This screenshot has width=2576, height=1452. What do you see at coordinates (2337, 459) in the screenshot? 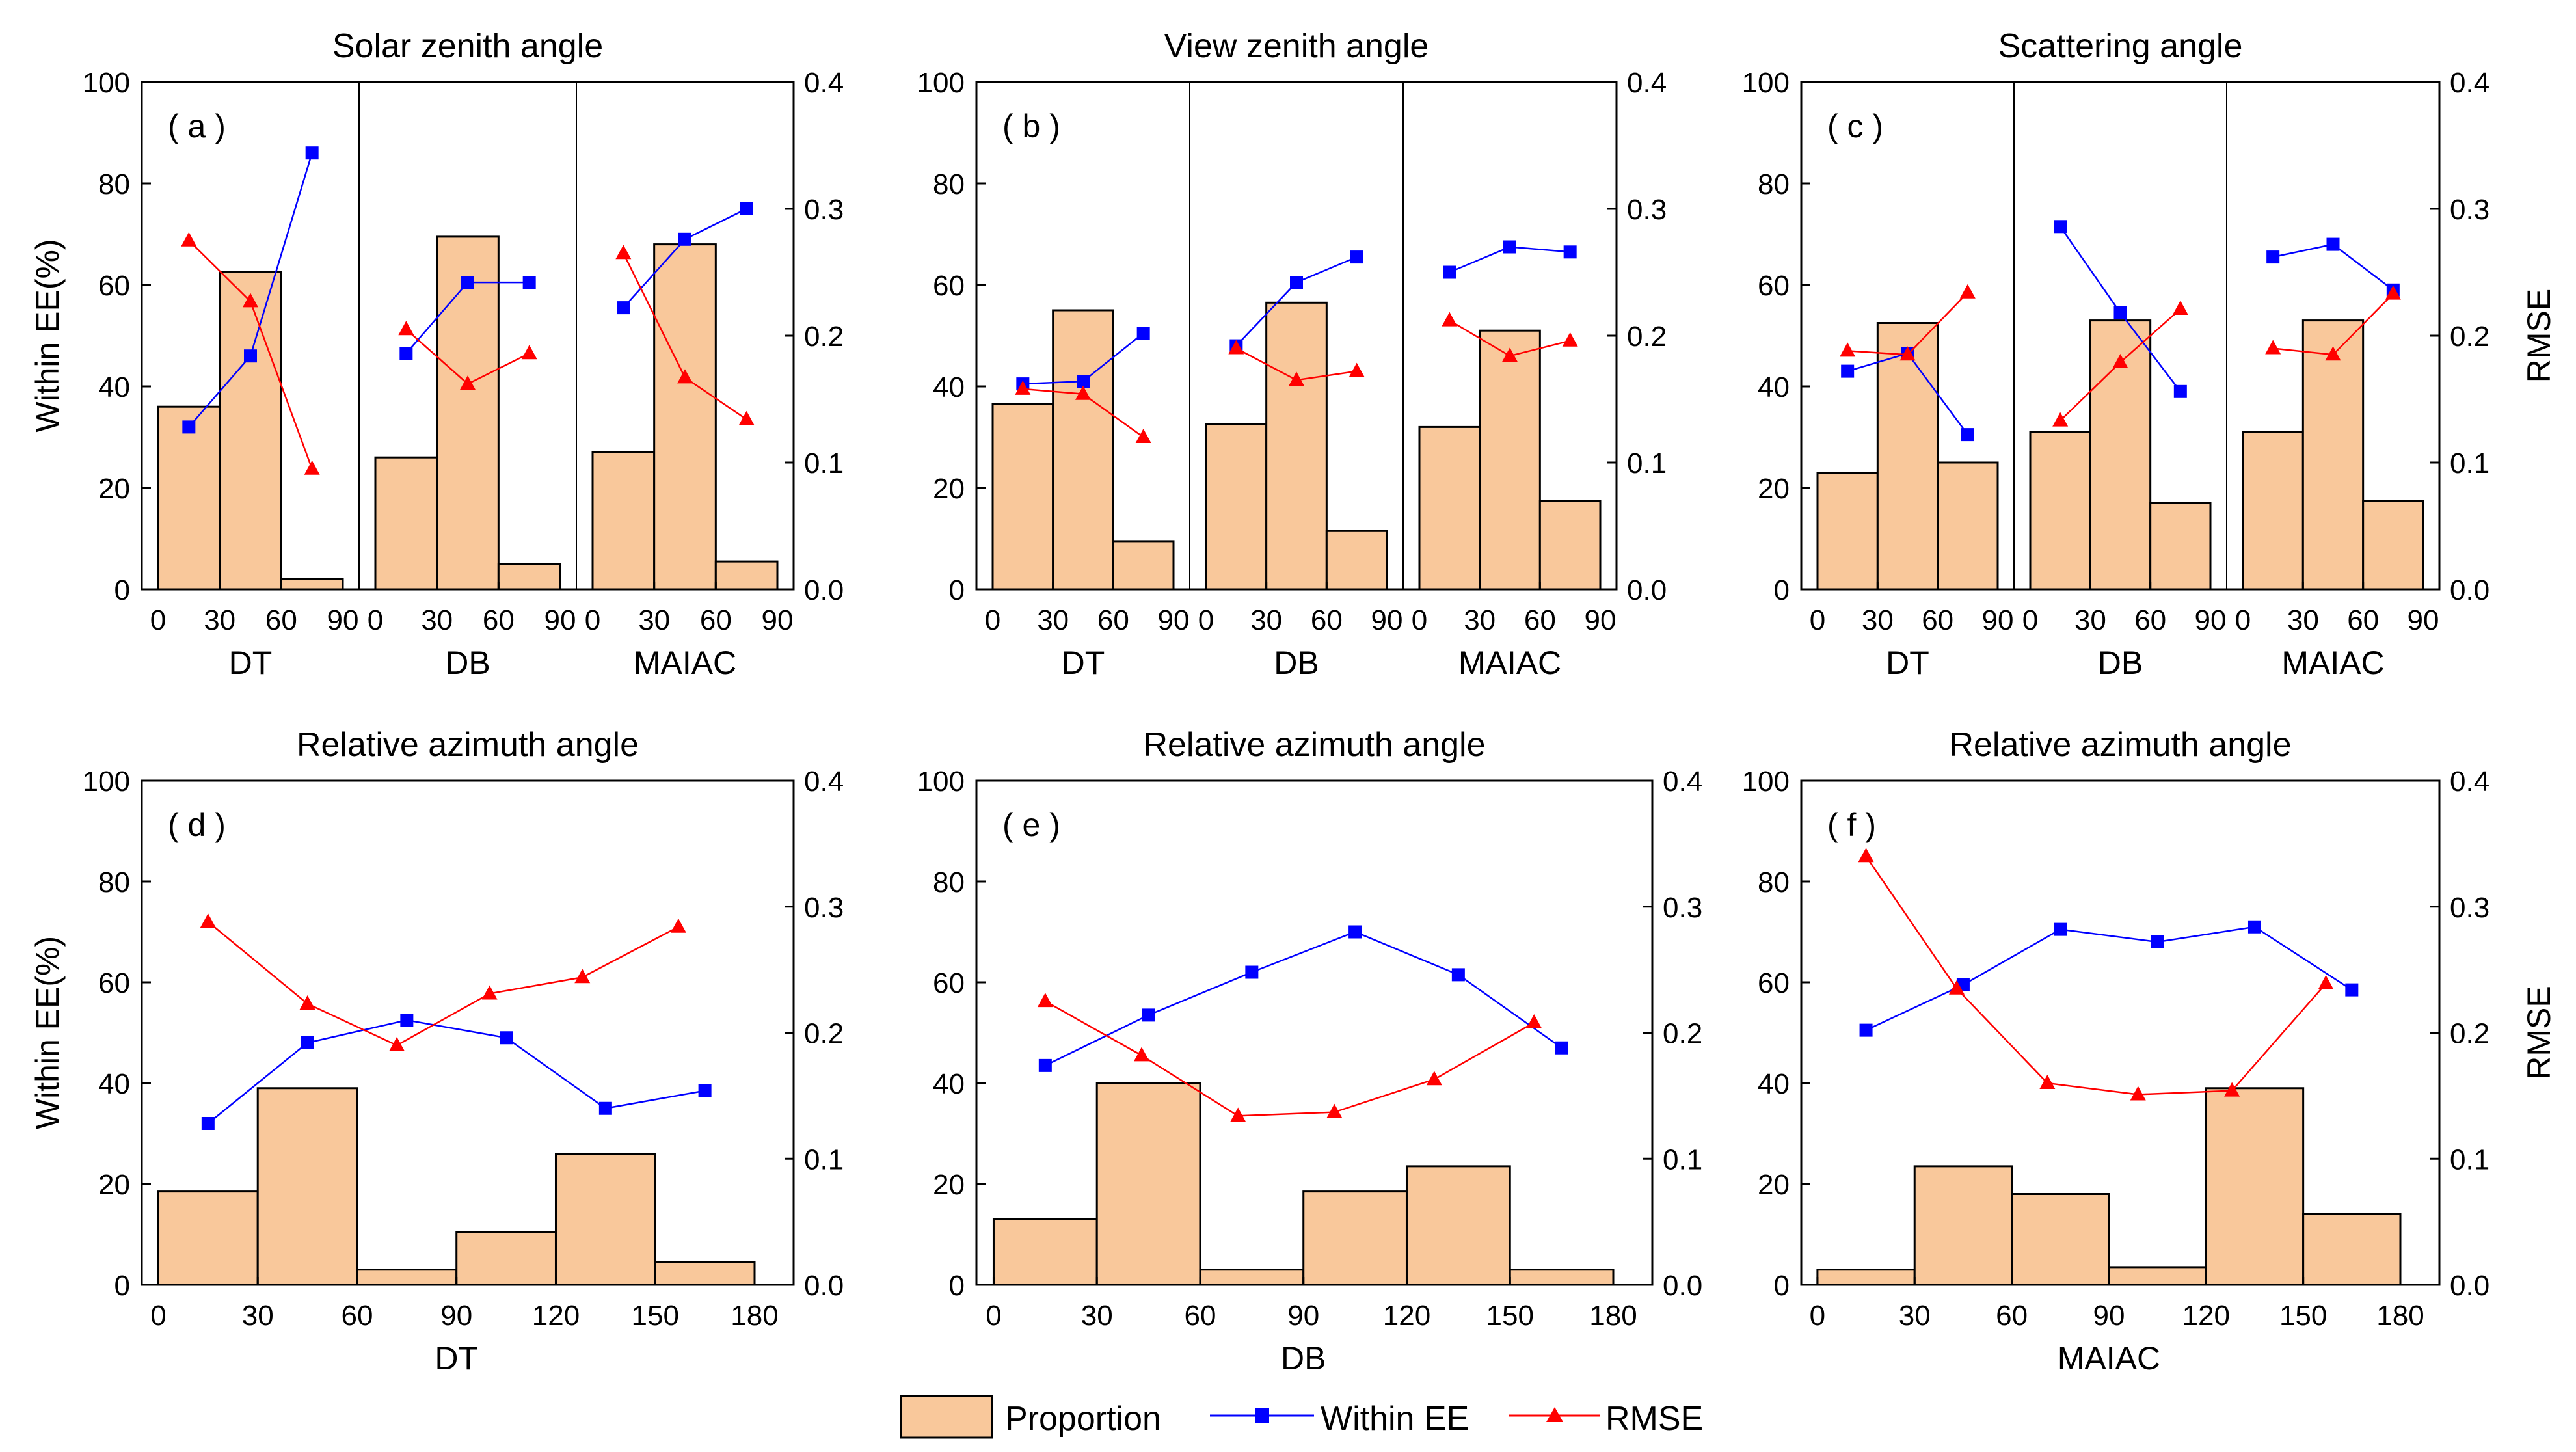
I see `group-maiac: 0 30 60 90 MAIAC` at bounding box center [2337, 459].